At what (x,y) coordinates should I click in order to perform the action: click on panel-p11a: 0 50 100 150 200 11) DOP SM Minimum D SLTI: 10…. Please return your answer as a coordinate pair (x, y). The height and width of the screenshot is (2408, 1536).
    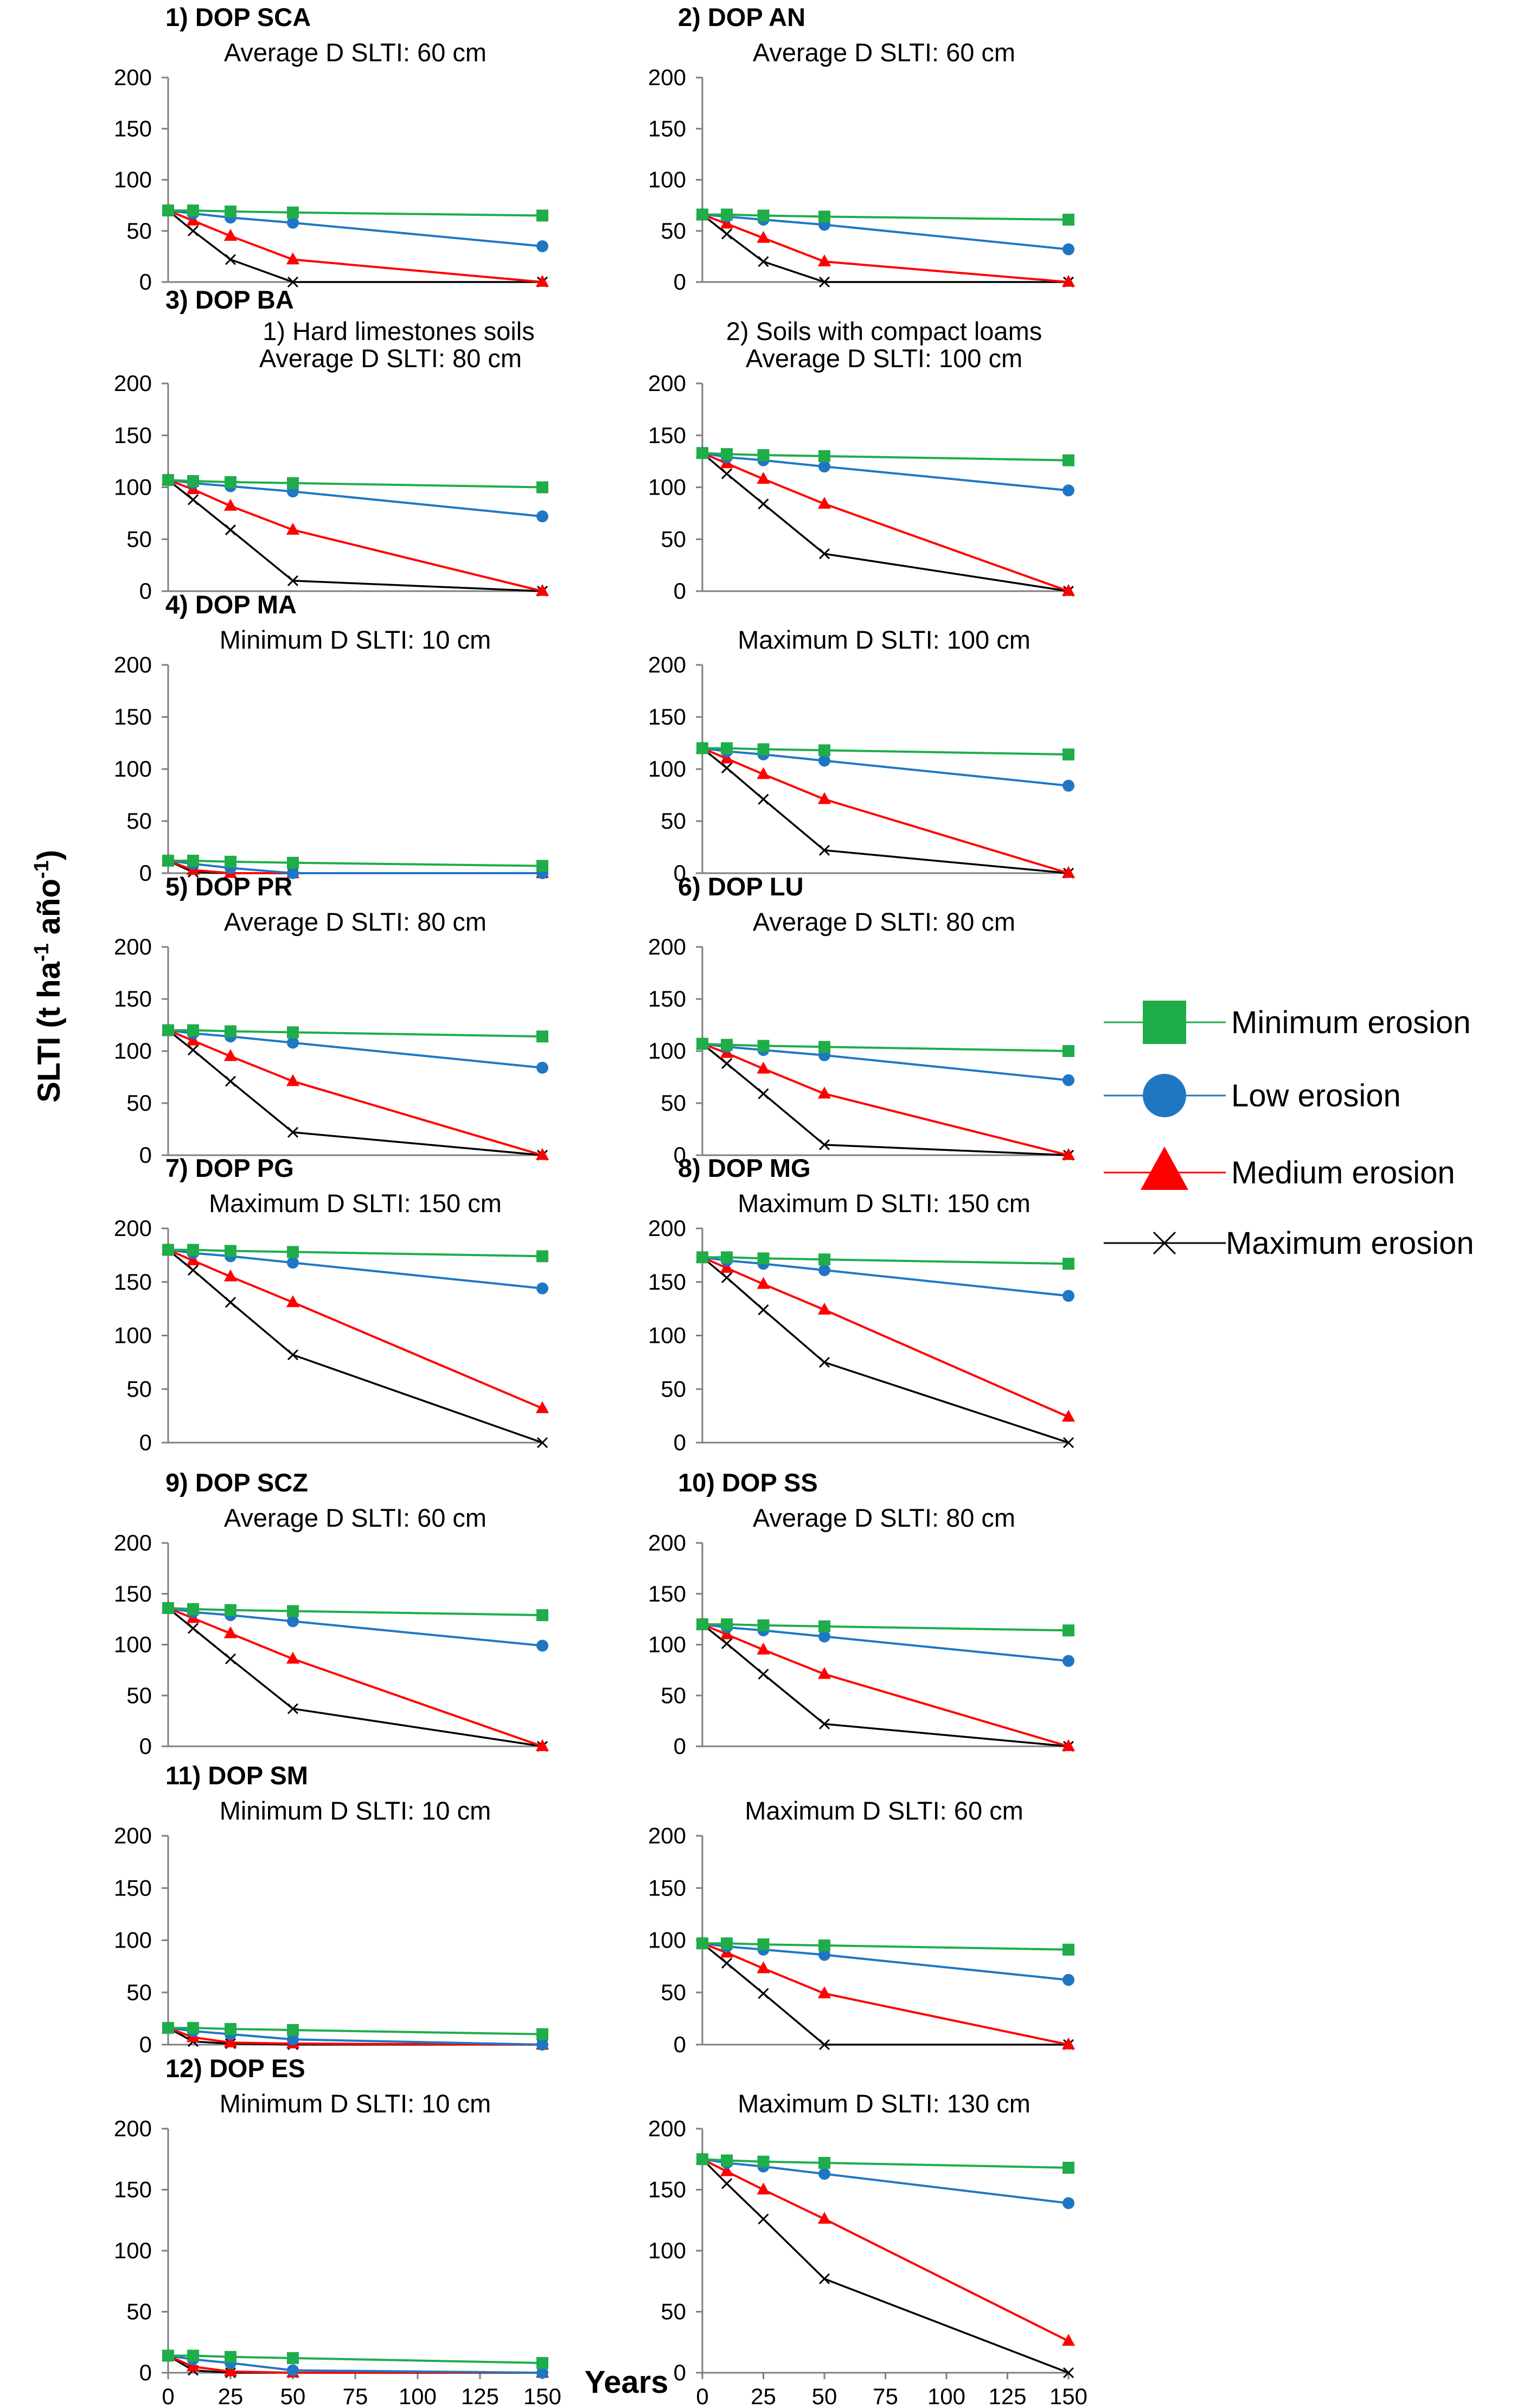
    Looking at the image, I should click on (331, 1909).